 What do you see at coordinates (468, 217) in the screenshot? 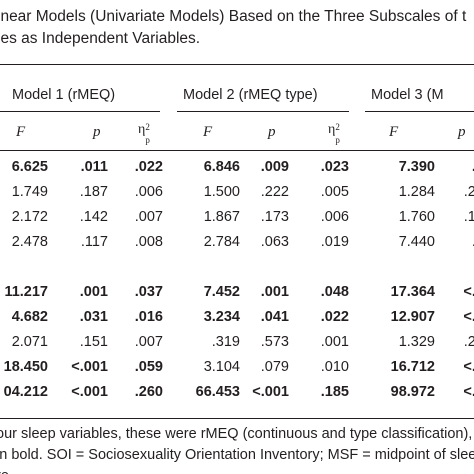
I see `table-cell: .186` at bounding box center [468, 217].